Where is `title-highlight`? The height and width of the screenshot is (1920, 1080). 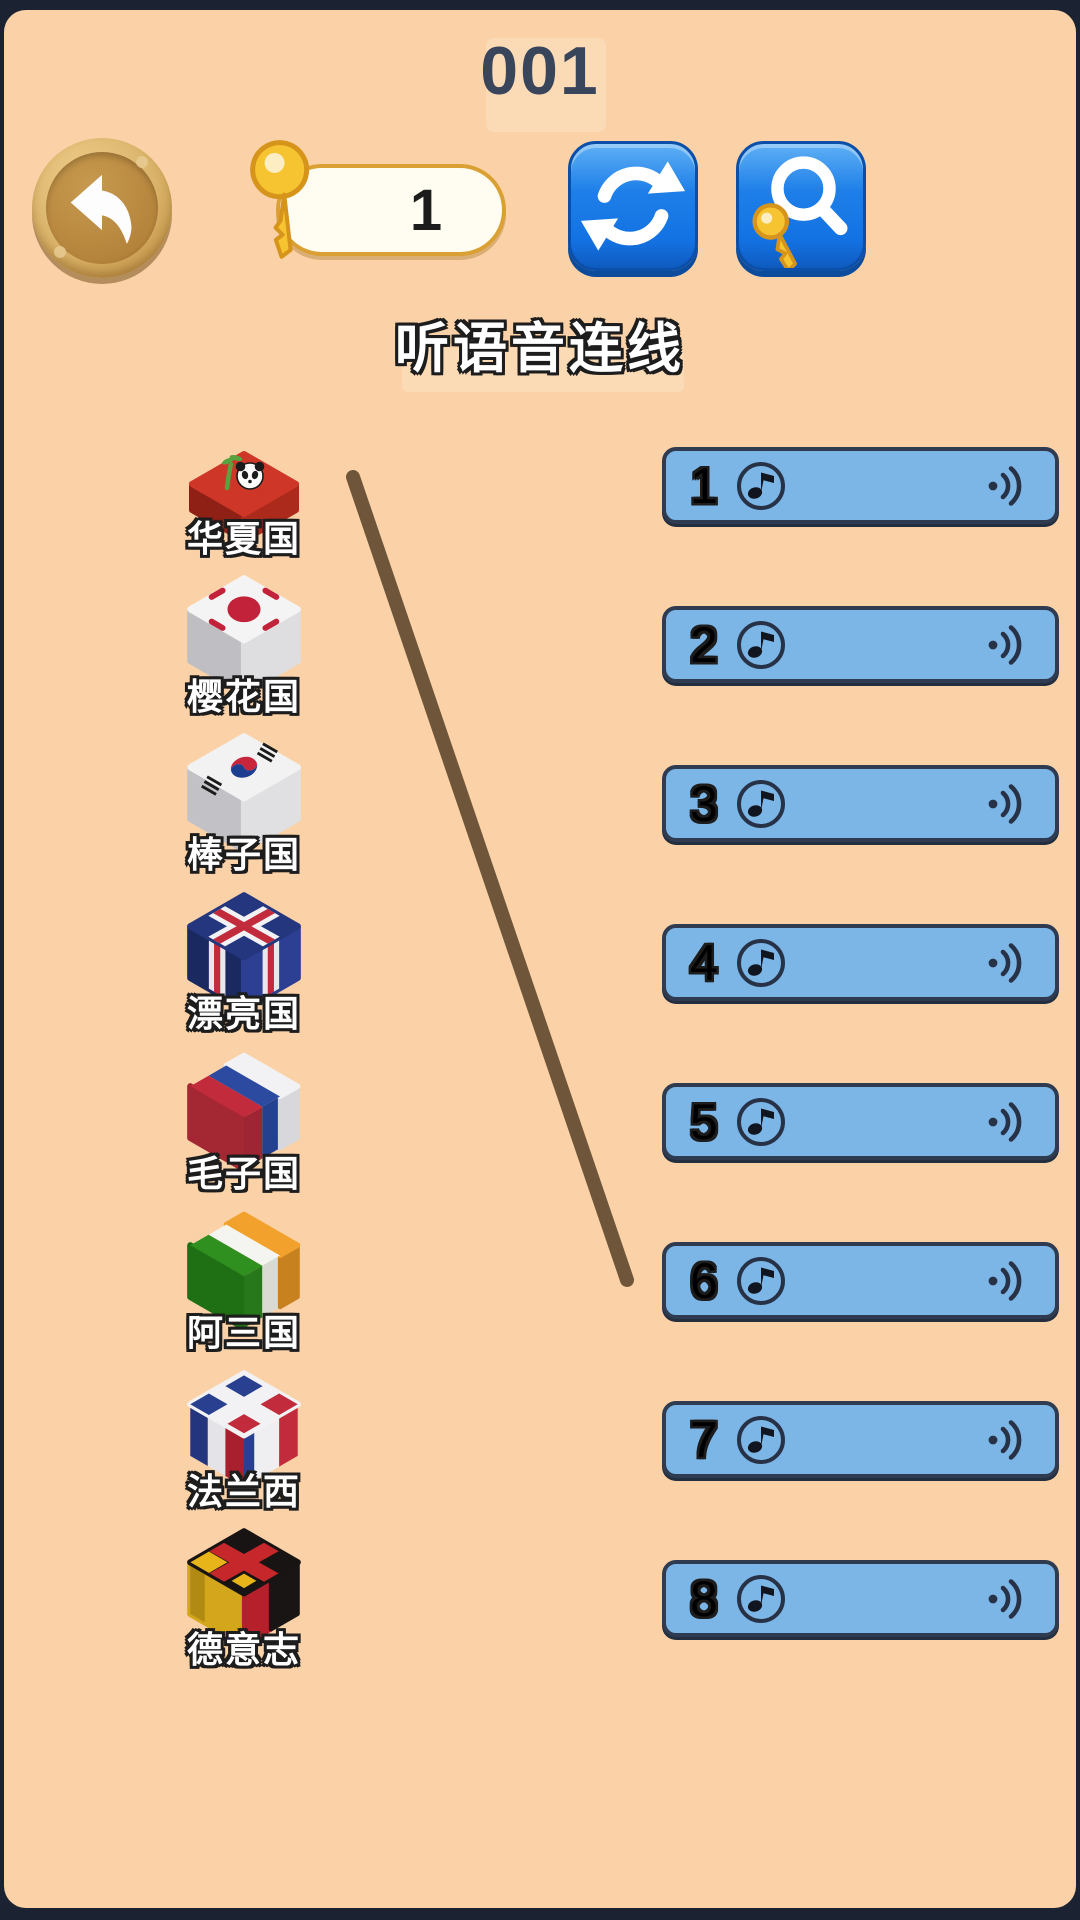 title-highlight is located at coordinates (543, 370).